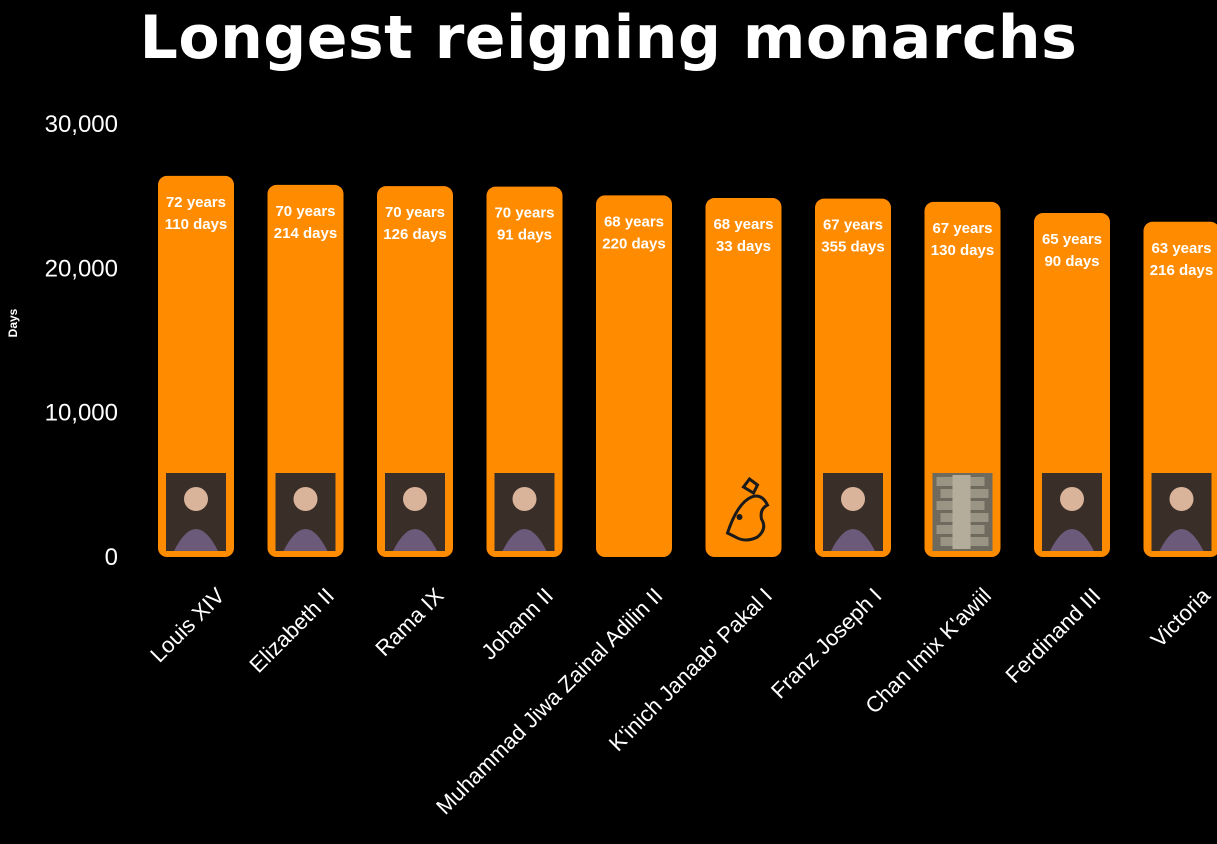  Describe the element at coordinates (1180, 389) in the screenshot. I see `bar-group: 63 years 216 days` at that location.